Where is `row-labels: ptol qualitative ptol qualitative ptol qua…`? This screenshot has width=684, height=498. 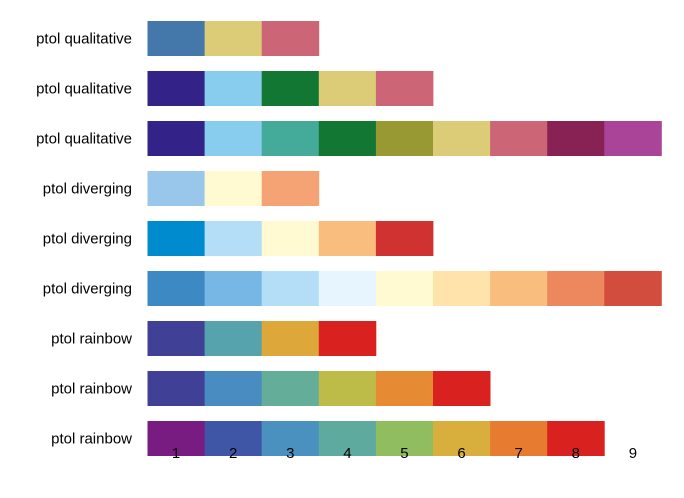
row-labels: ptol qualitative ptol qualitative ptol qua… is located at coordinates (84, 239).